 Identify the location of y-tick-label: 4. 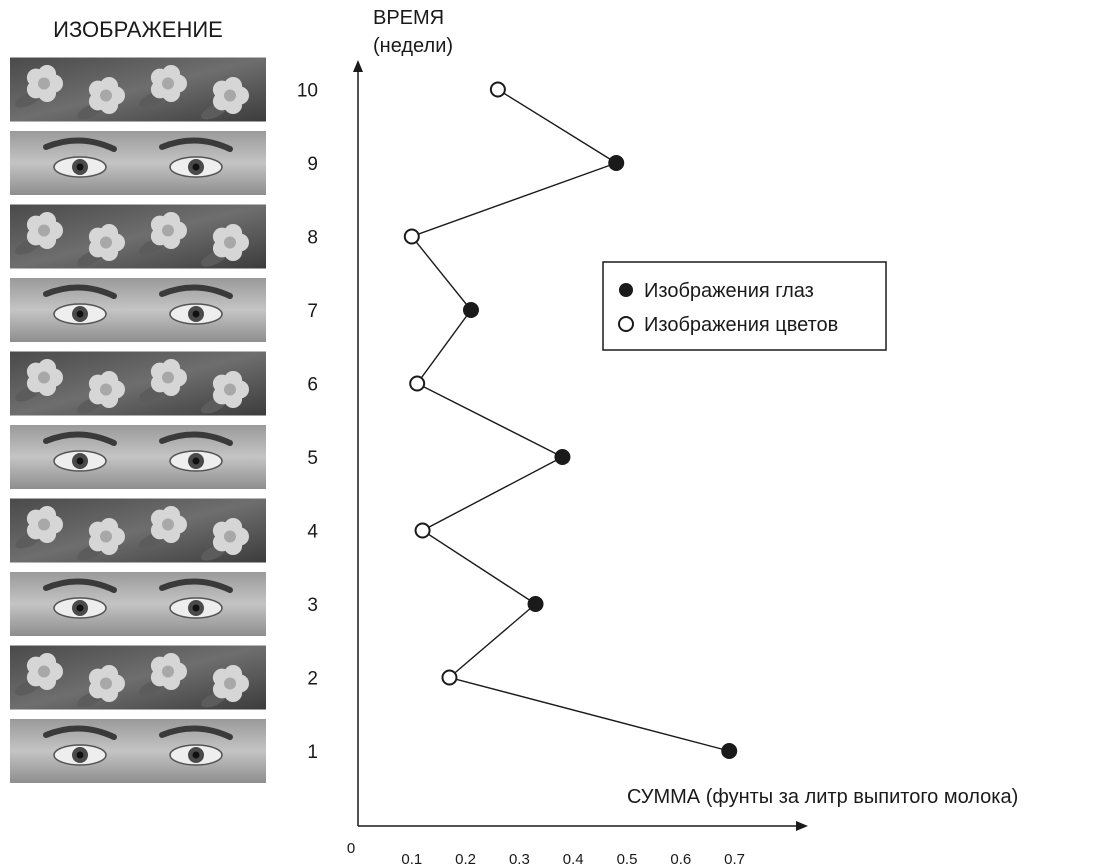
(312, 532).